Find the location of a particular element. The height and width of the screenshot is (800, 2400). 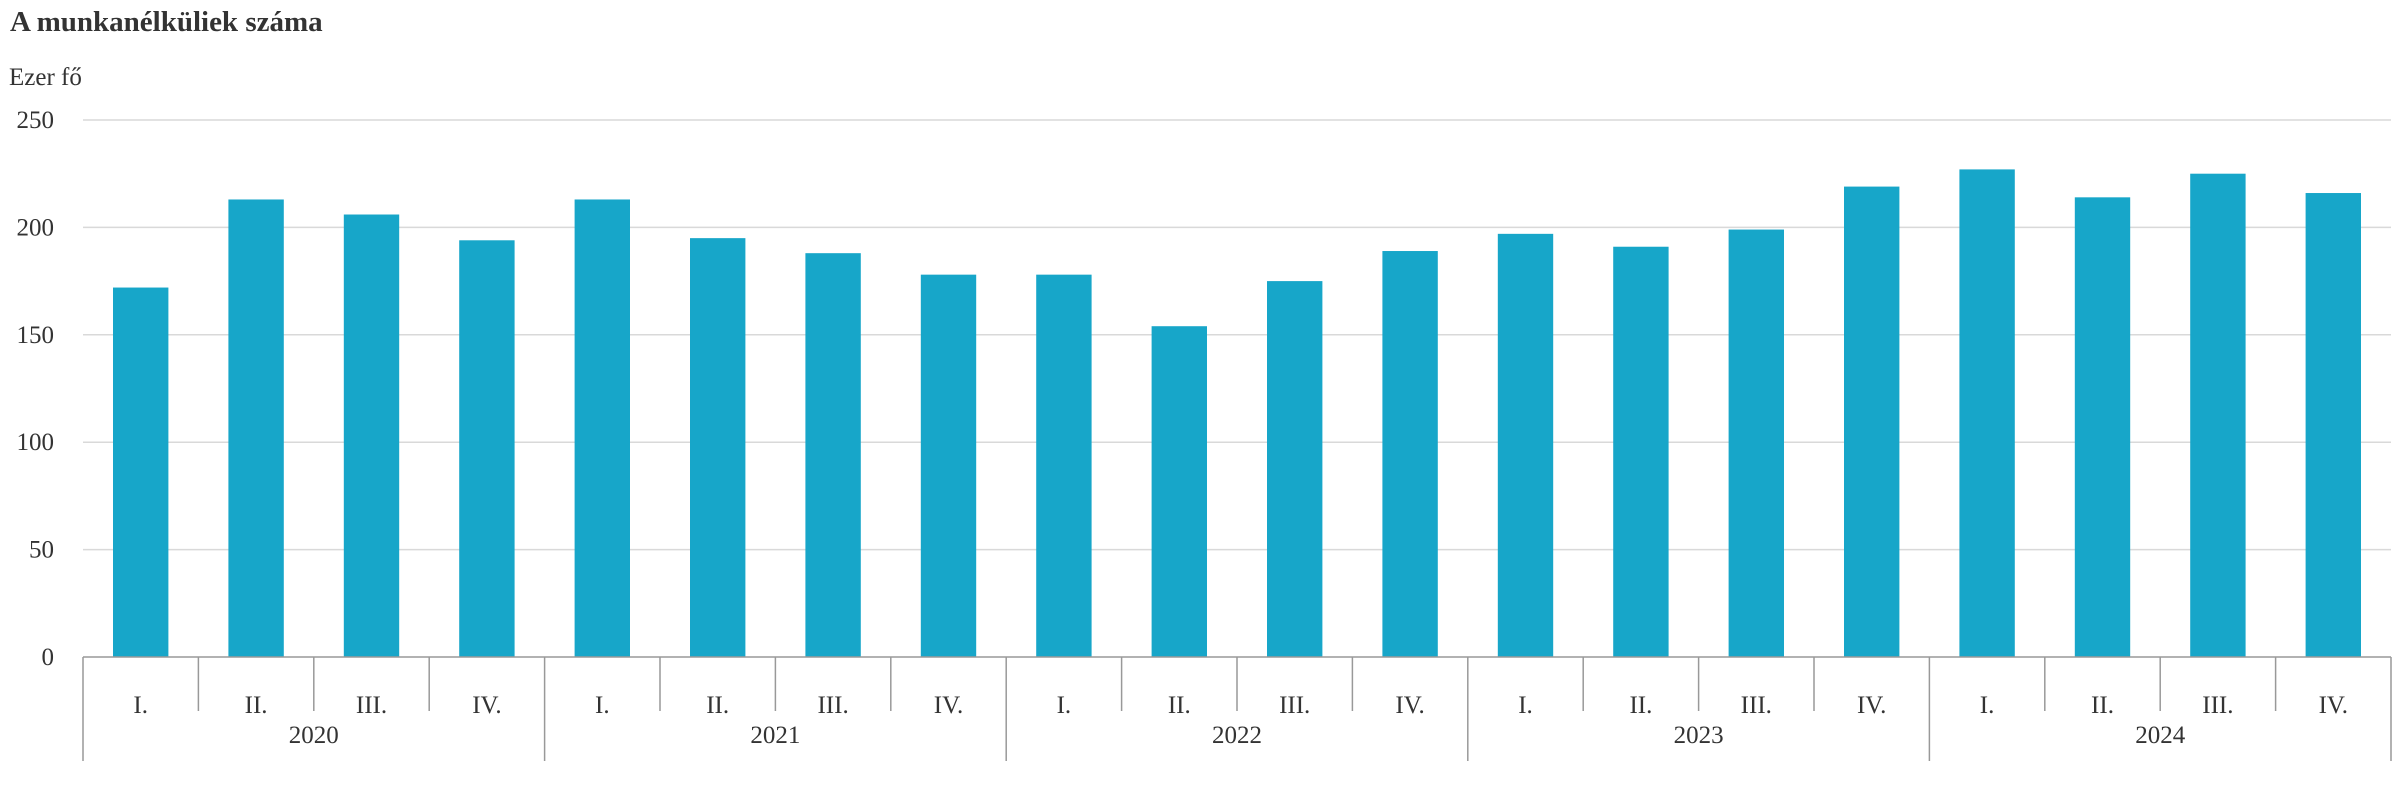

y-axis-unit-label: Ezer fő is located at coordinates (45, 77).